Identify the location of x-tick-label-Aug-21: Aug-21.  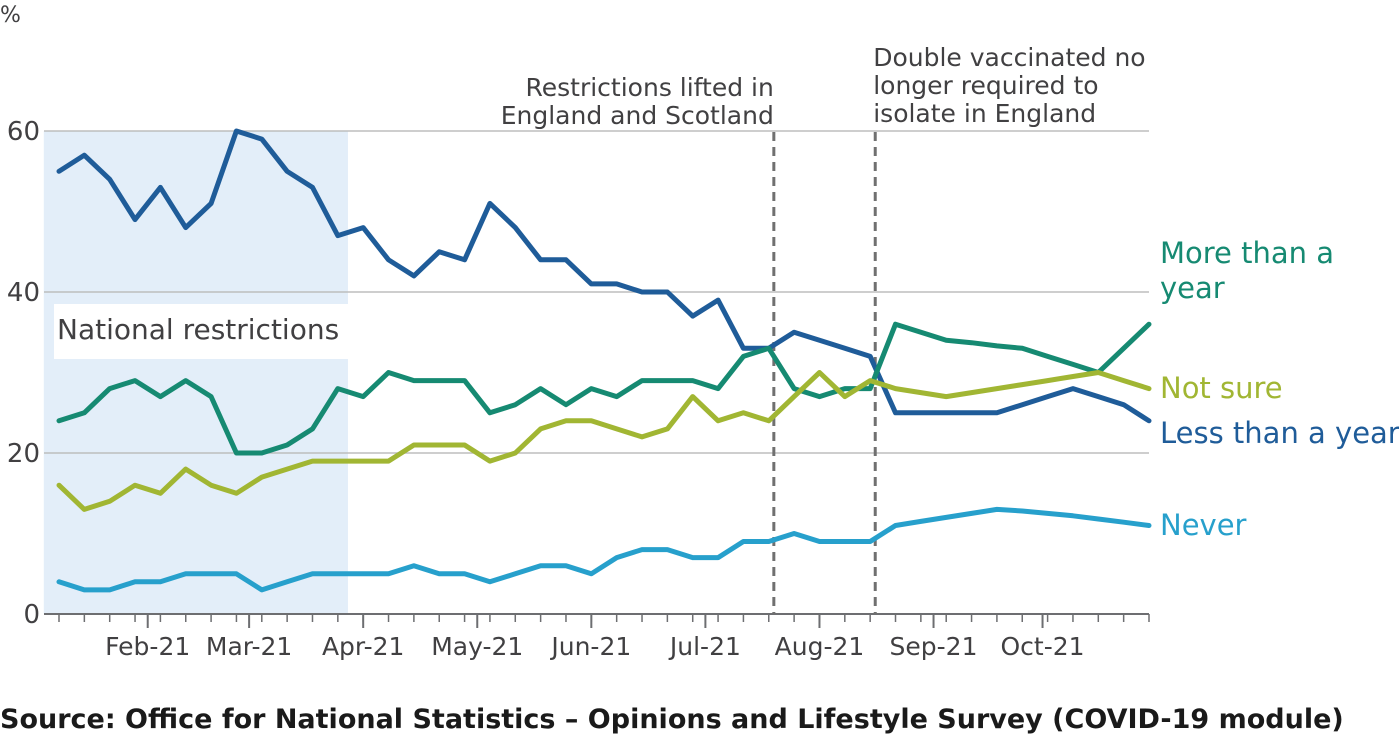
(820, 646).